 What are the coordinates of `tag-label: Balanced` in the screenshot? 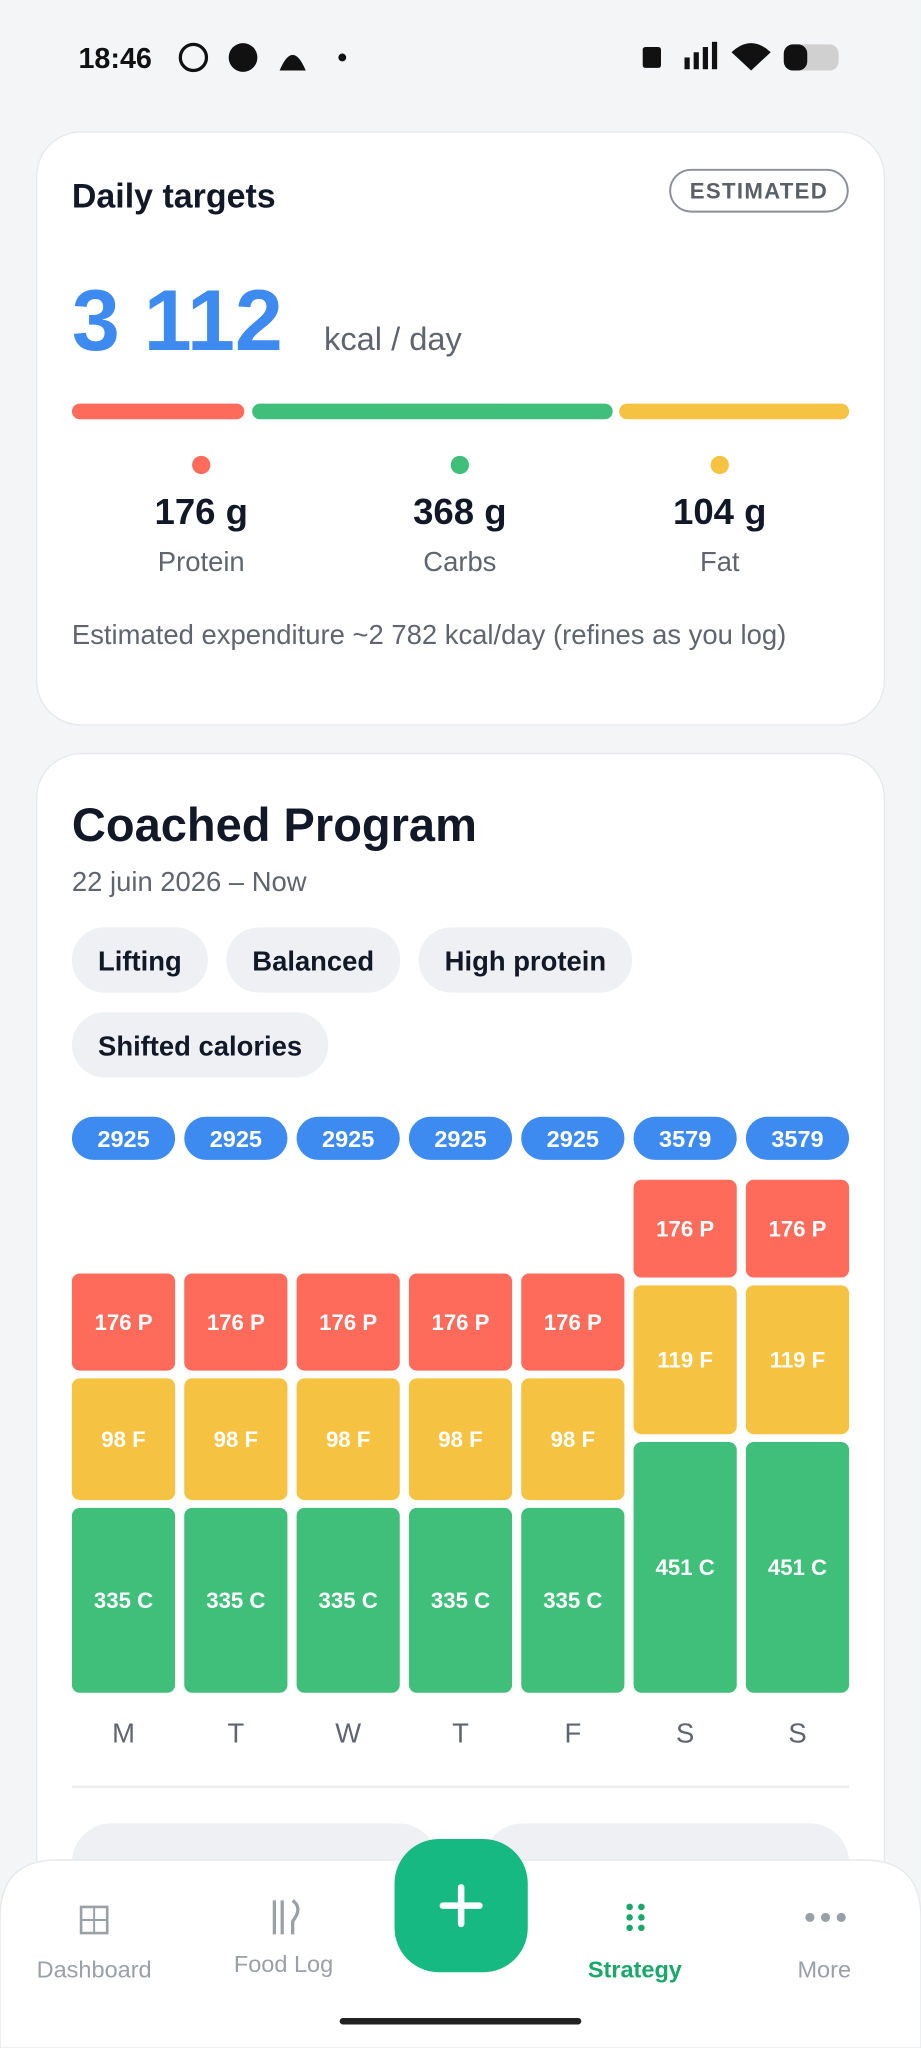 It's located at (313, 960).